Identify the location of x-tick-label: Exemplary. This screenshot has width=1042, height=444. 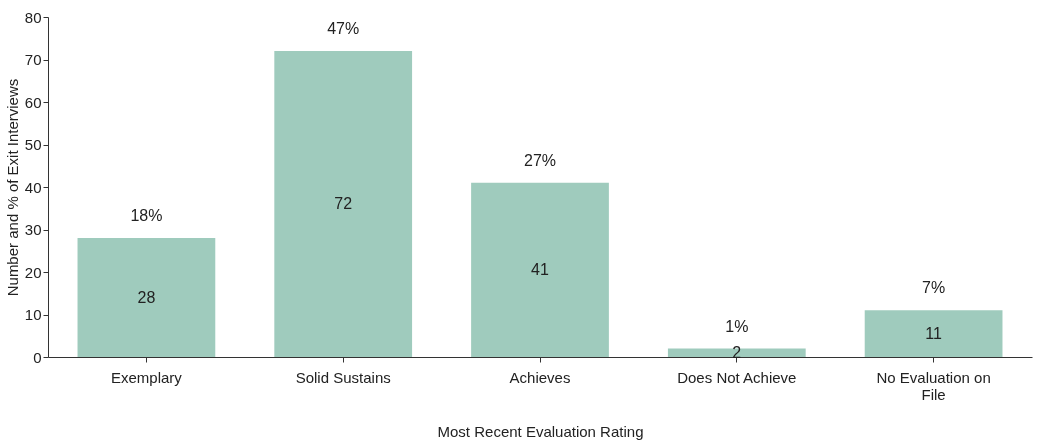
(146, 377).